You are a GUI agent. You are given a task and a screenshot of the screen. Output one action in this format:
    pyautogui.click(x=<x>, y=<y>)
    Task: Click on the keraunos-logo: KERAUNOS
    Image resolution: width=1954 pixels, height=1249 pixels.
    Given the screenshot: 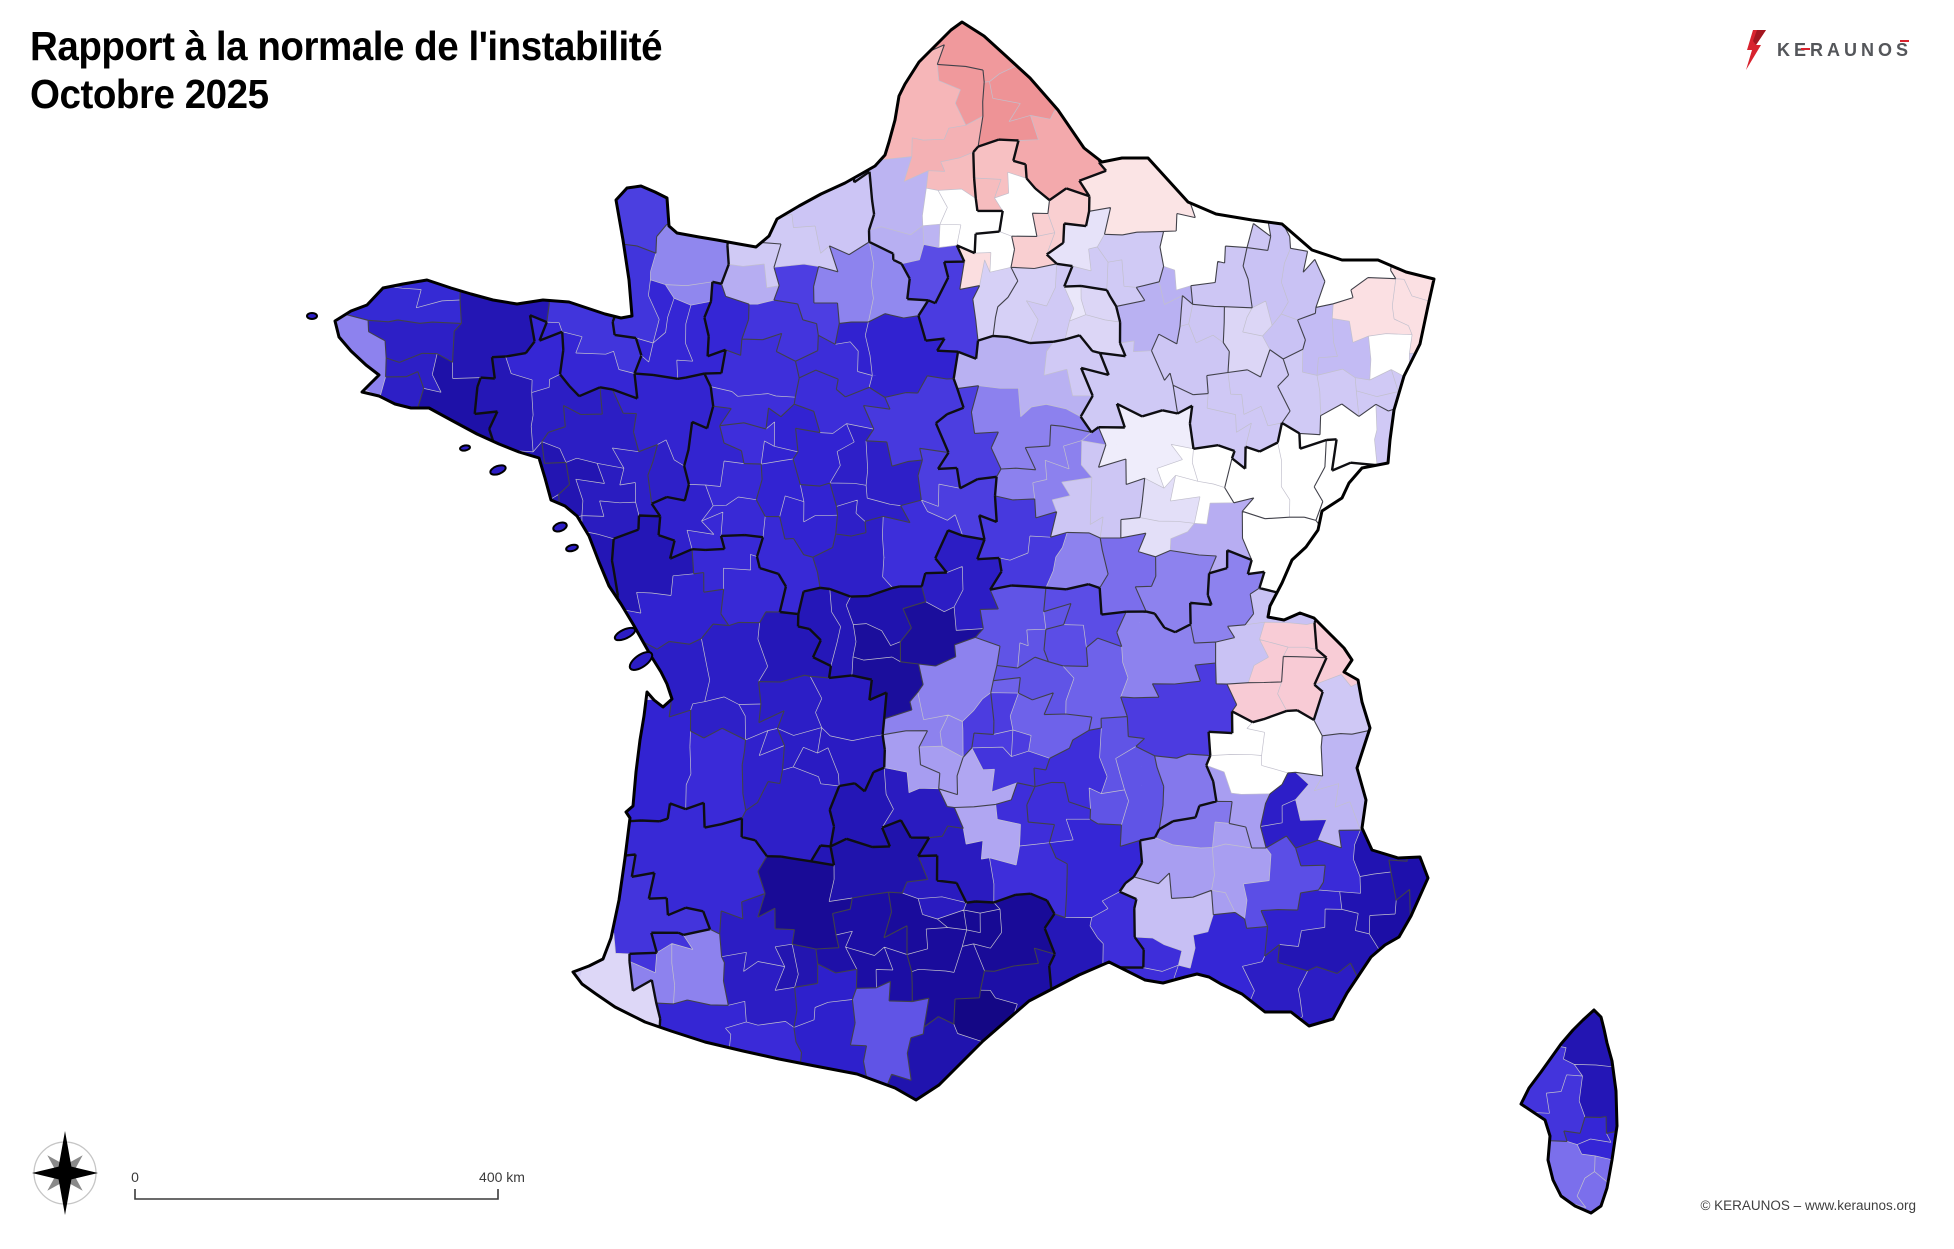 What is the action you would take?
    pyautogui.click(x=1828, y=50)
    